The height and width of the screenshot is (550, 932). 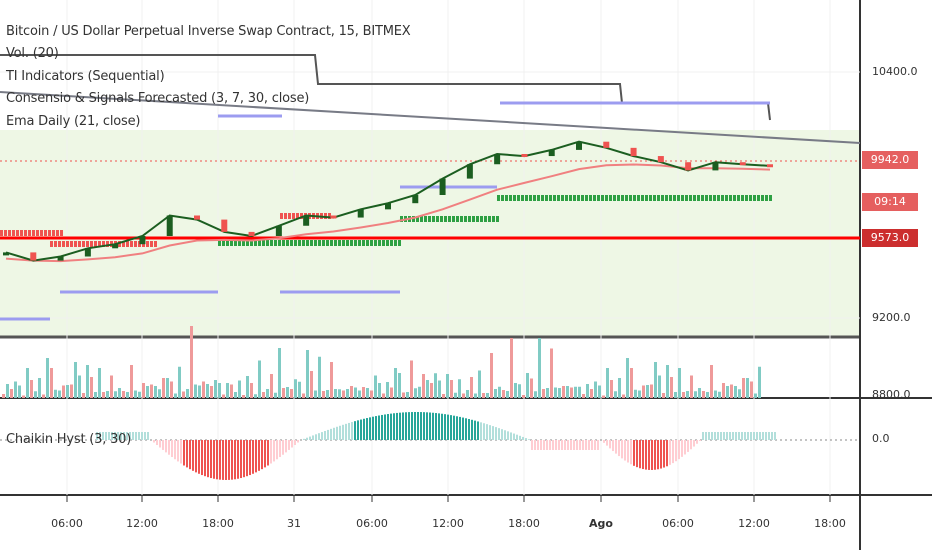 What do you see at coordinates (73, 121) in the screenshot?
I see `ema-legend: Ema Daily (21, close)` at bounding box center [73, 121].